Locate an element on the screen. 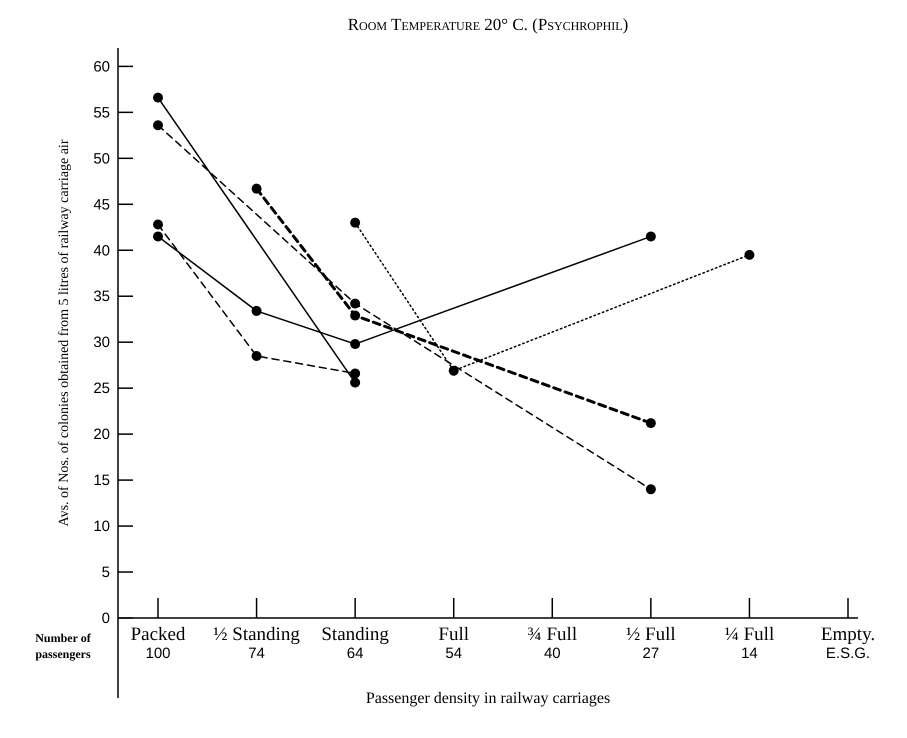 The image size is (907, 738). y-tick-label: 0 is located at coordinates (106, 618).